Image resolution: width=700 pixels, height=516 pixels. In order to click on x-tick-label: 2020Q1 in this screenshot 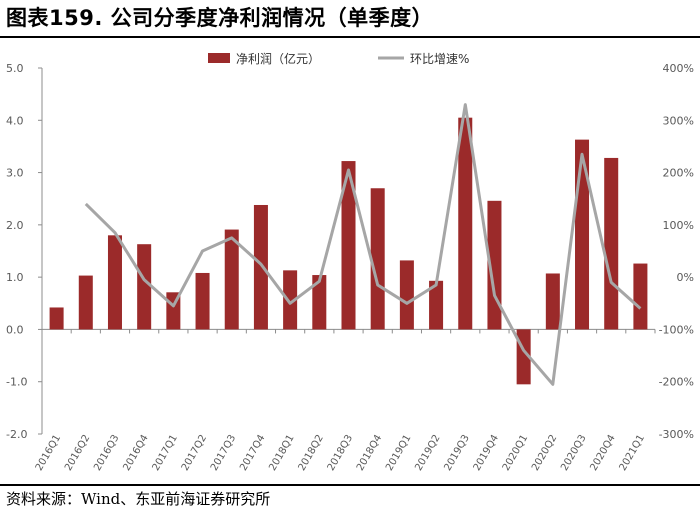, I will do `click(515, 453)`.